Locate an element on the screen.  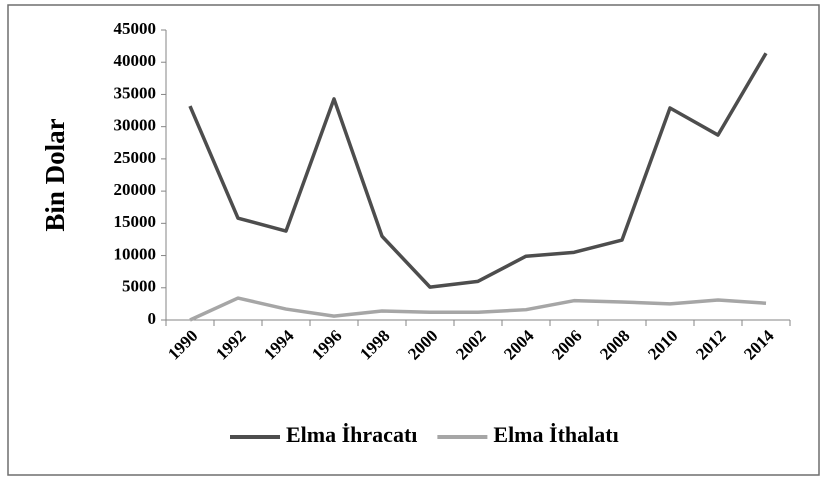
y-tick-label: 30000 is located at coordinates (135, 125).